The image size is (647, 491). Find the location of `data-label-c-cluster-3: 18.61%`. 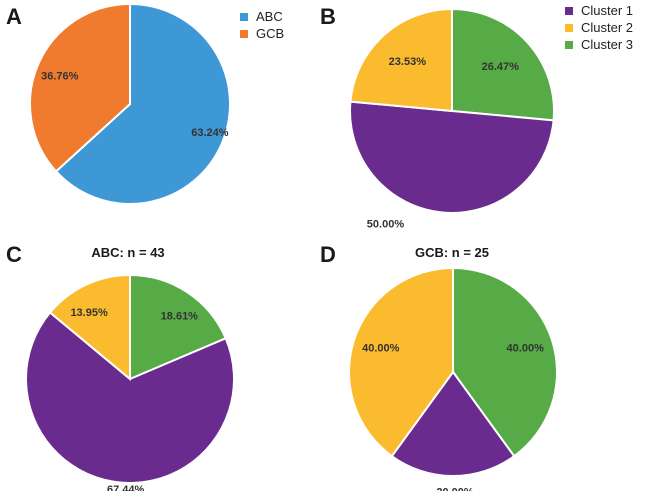

data-label-c-cluster-3: 18.61% is located at coordinates (180, 316).